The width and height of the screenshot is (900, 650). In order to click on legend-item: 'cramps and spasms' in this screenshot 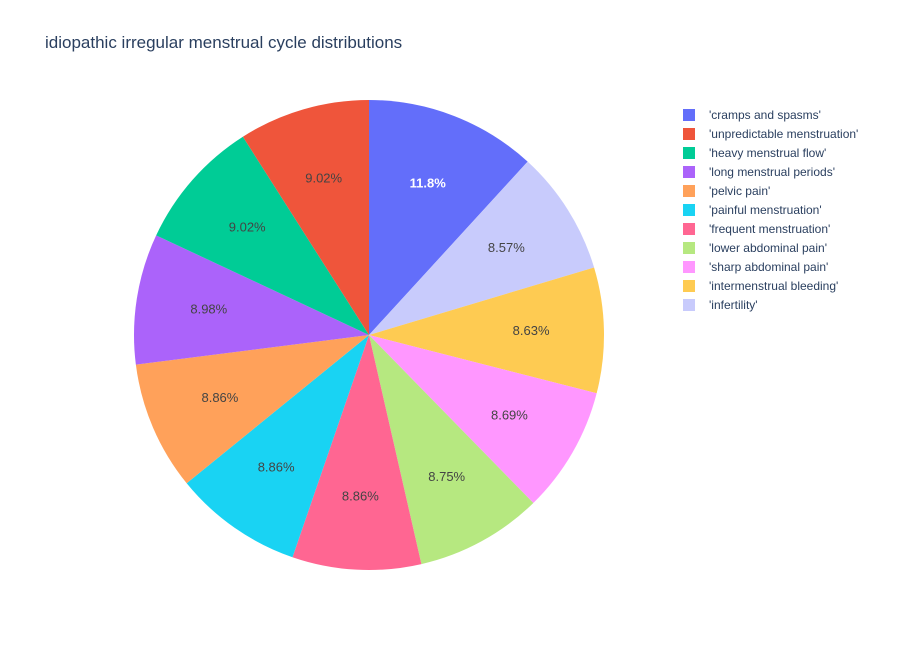, I will do `click(770, 114)`.